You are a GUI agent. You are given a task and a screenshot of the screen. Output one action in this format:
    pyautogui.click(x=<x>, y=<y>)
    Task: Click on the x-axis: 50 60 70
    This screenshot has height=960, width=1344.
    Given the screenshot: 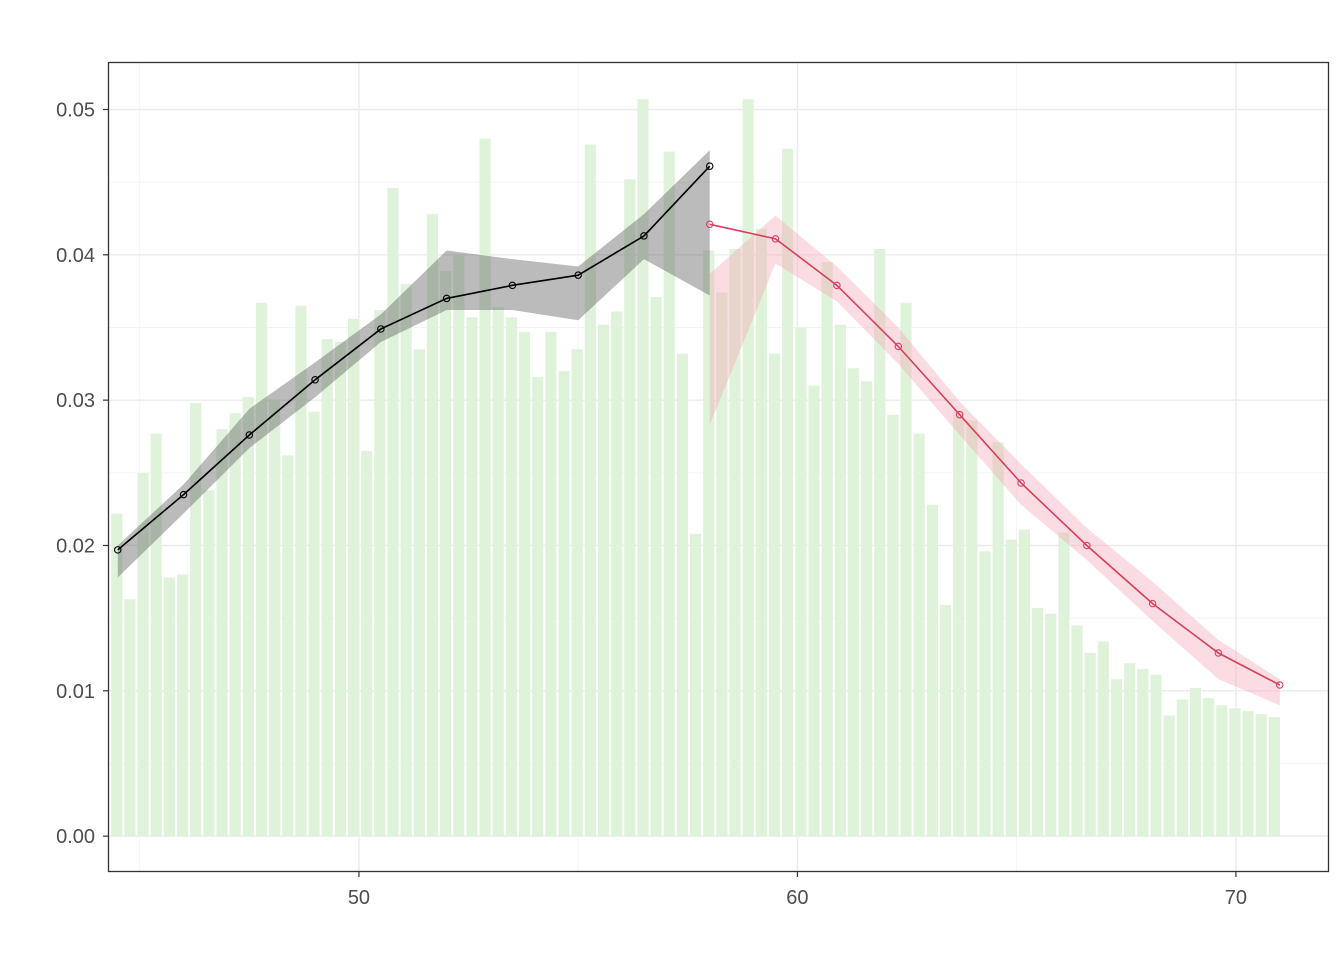 What is the action you would take?
    pyautogui.click(x=797, y=890)
    